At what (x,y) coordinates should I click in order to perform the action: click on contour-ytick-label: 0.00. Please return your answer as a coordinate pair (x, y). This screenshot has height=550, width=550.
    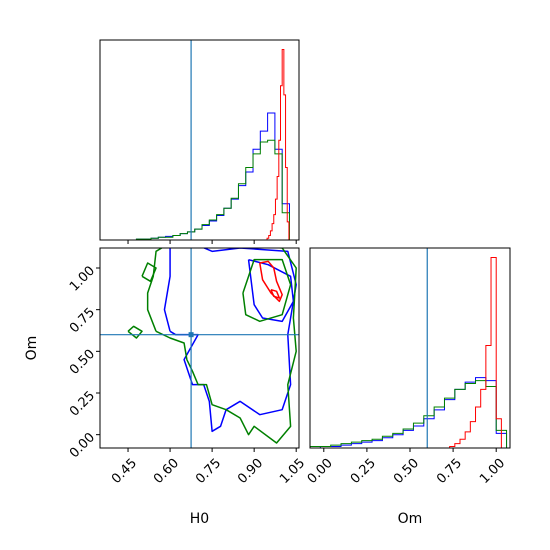
    Looking at the image, I should click on (82, 445).